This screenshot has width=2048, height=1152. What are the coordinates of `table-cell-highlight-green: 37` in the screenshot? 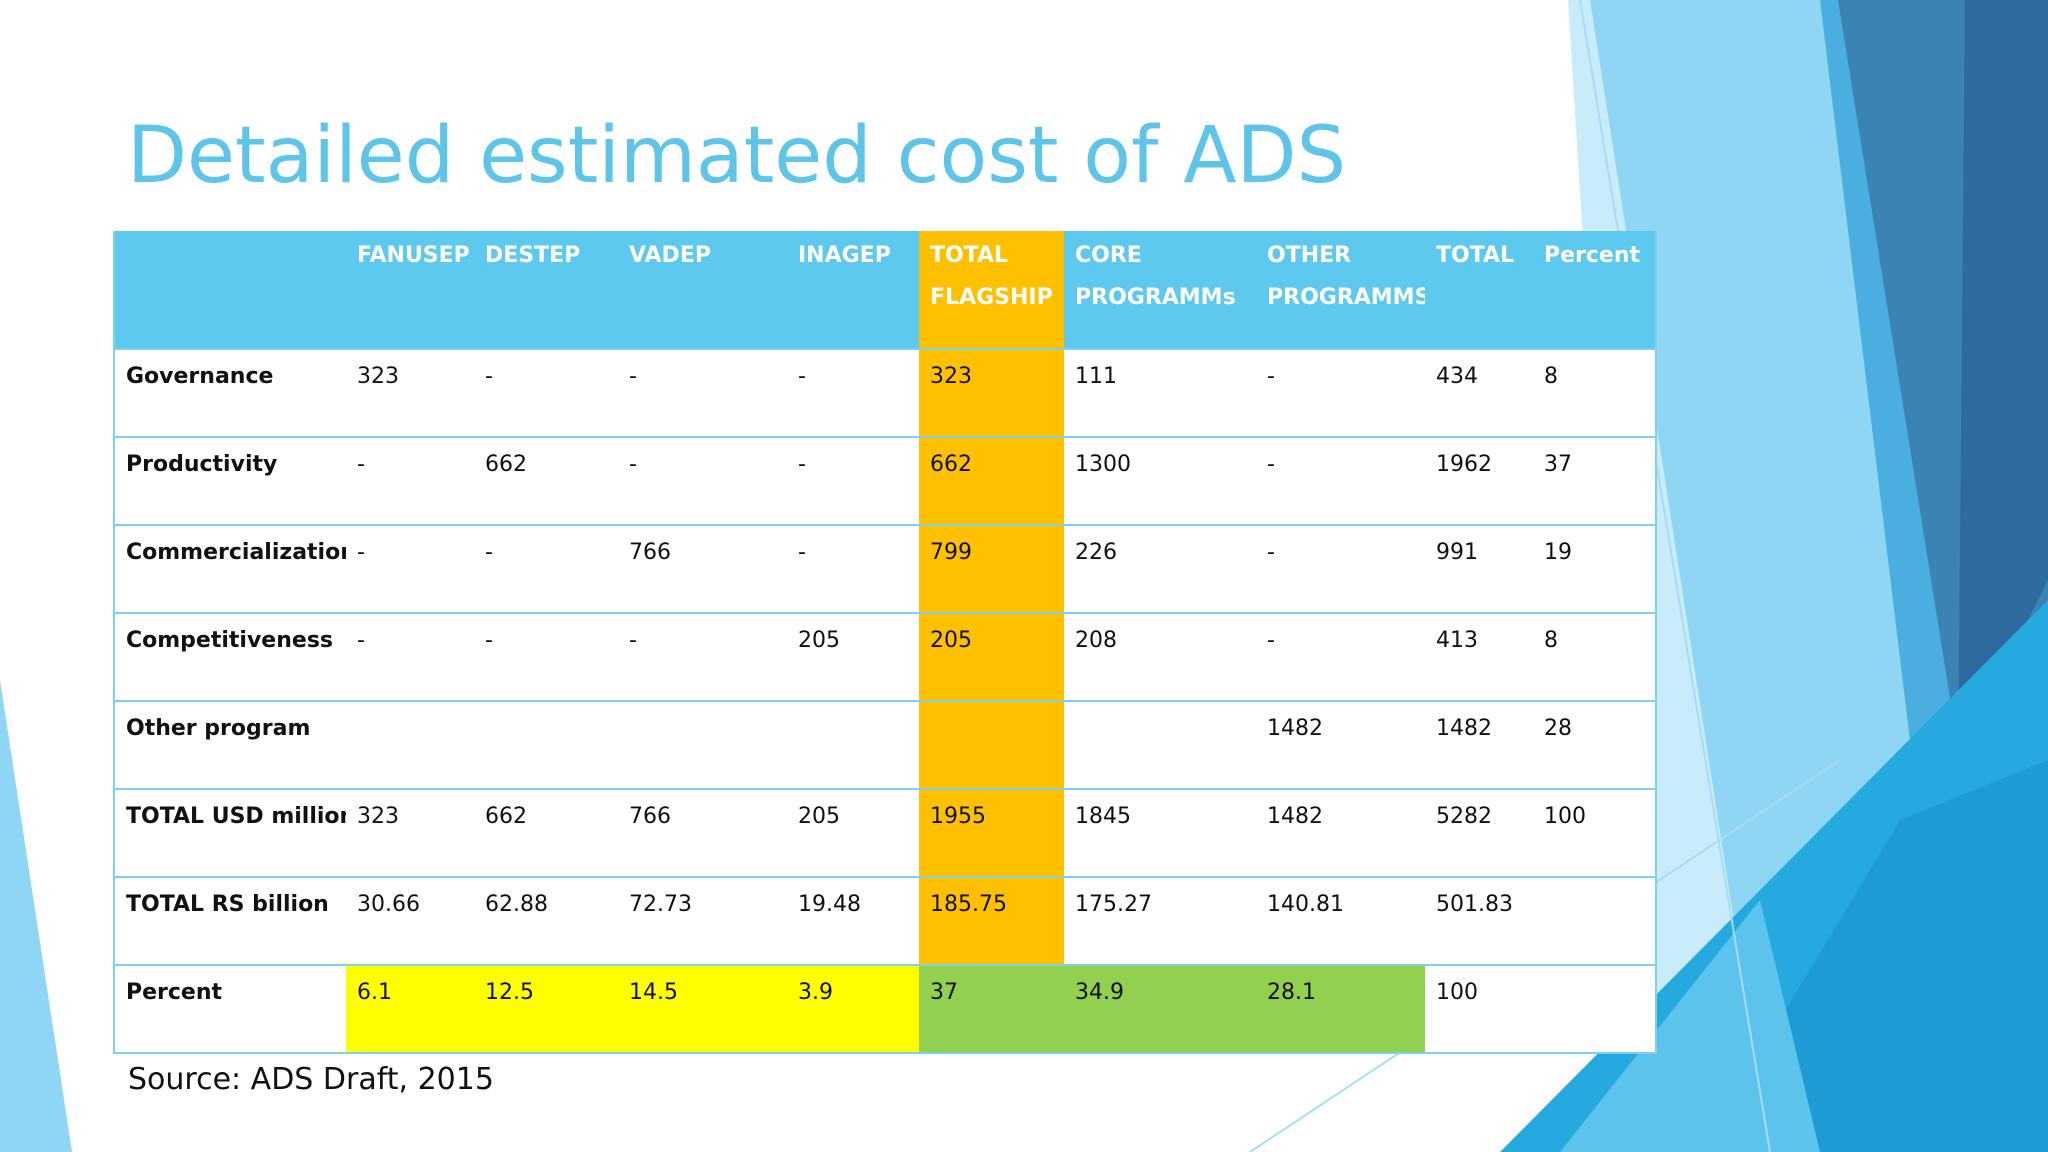 It's located at (991, 1009).